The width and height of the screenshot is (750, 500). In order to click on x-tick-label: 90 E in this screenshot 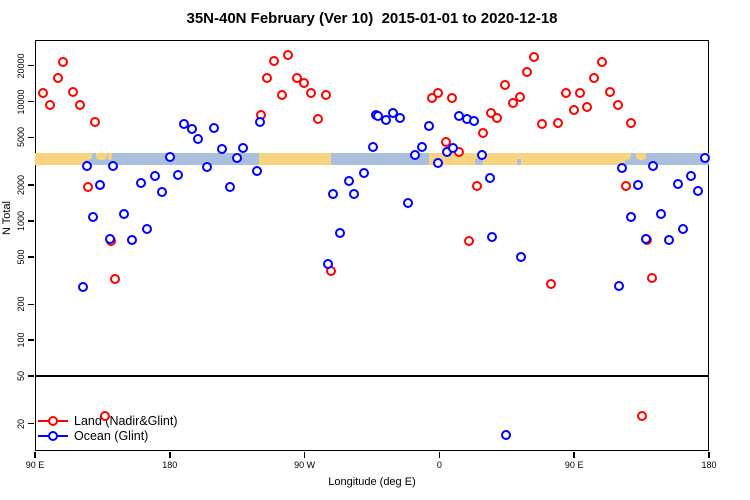, I will do `click(574, 465)`.